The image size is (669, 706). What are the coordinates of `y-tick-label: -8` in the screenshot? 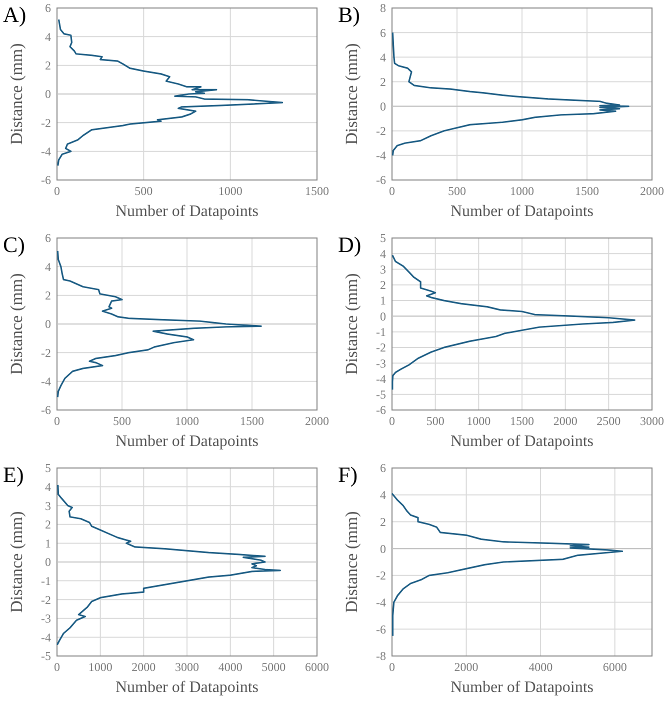 It's located at (381, 656).